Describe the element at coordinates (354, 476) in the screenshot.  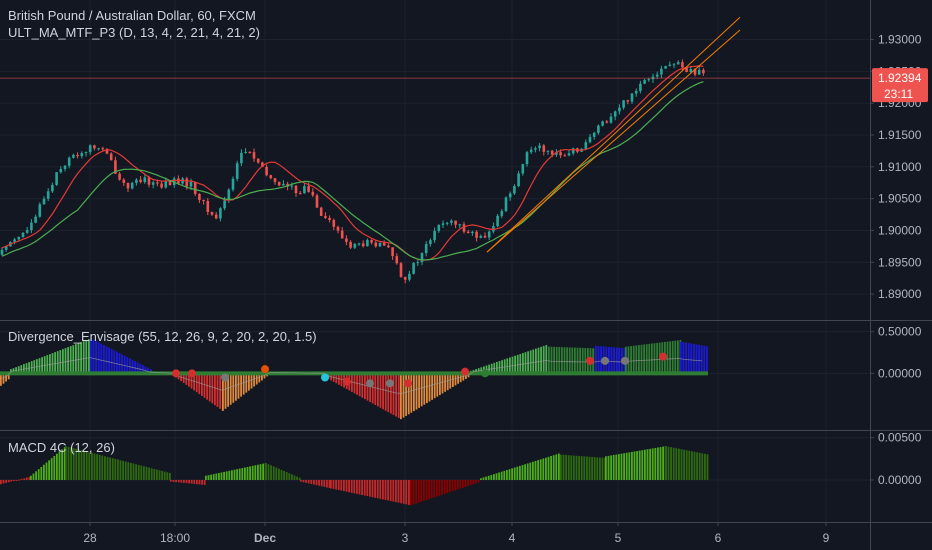
I see `macd-pane` at that location.